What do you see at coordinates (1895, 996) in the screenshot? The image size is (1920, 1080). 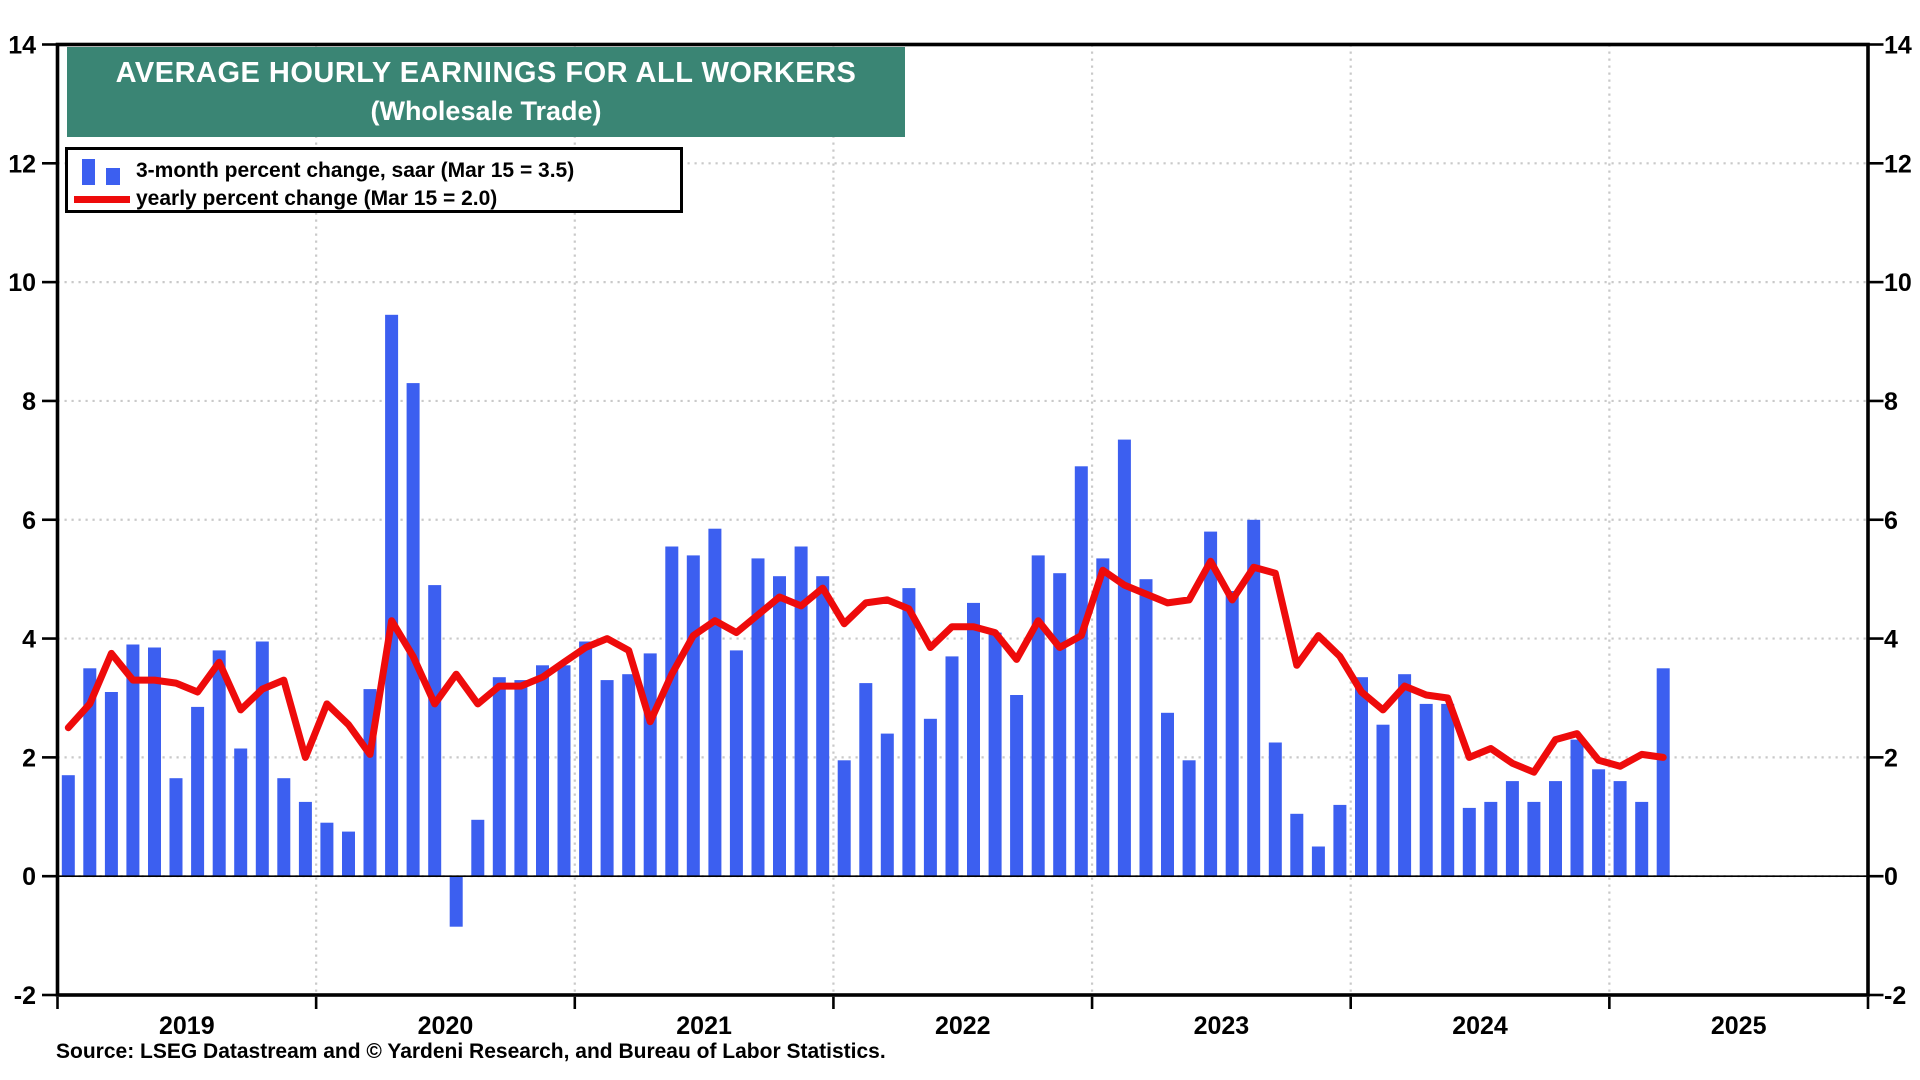 I see `y-axis-label-right: -2` at bounding box center [1895, 996].